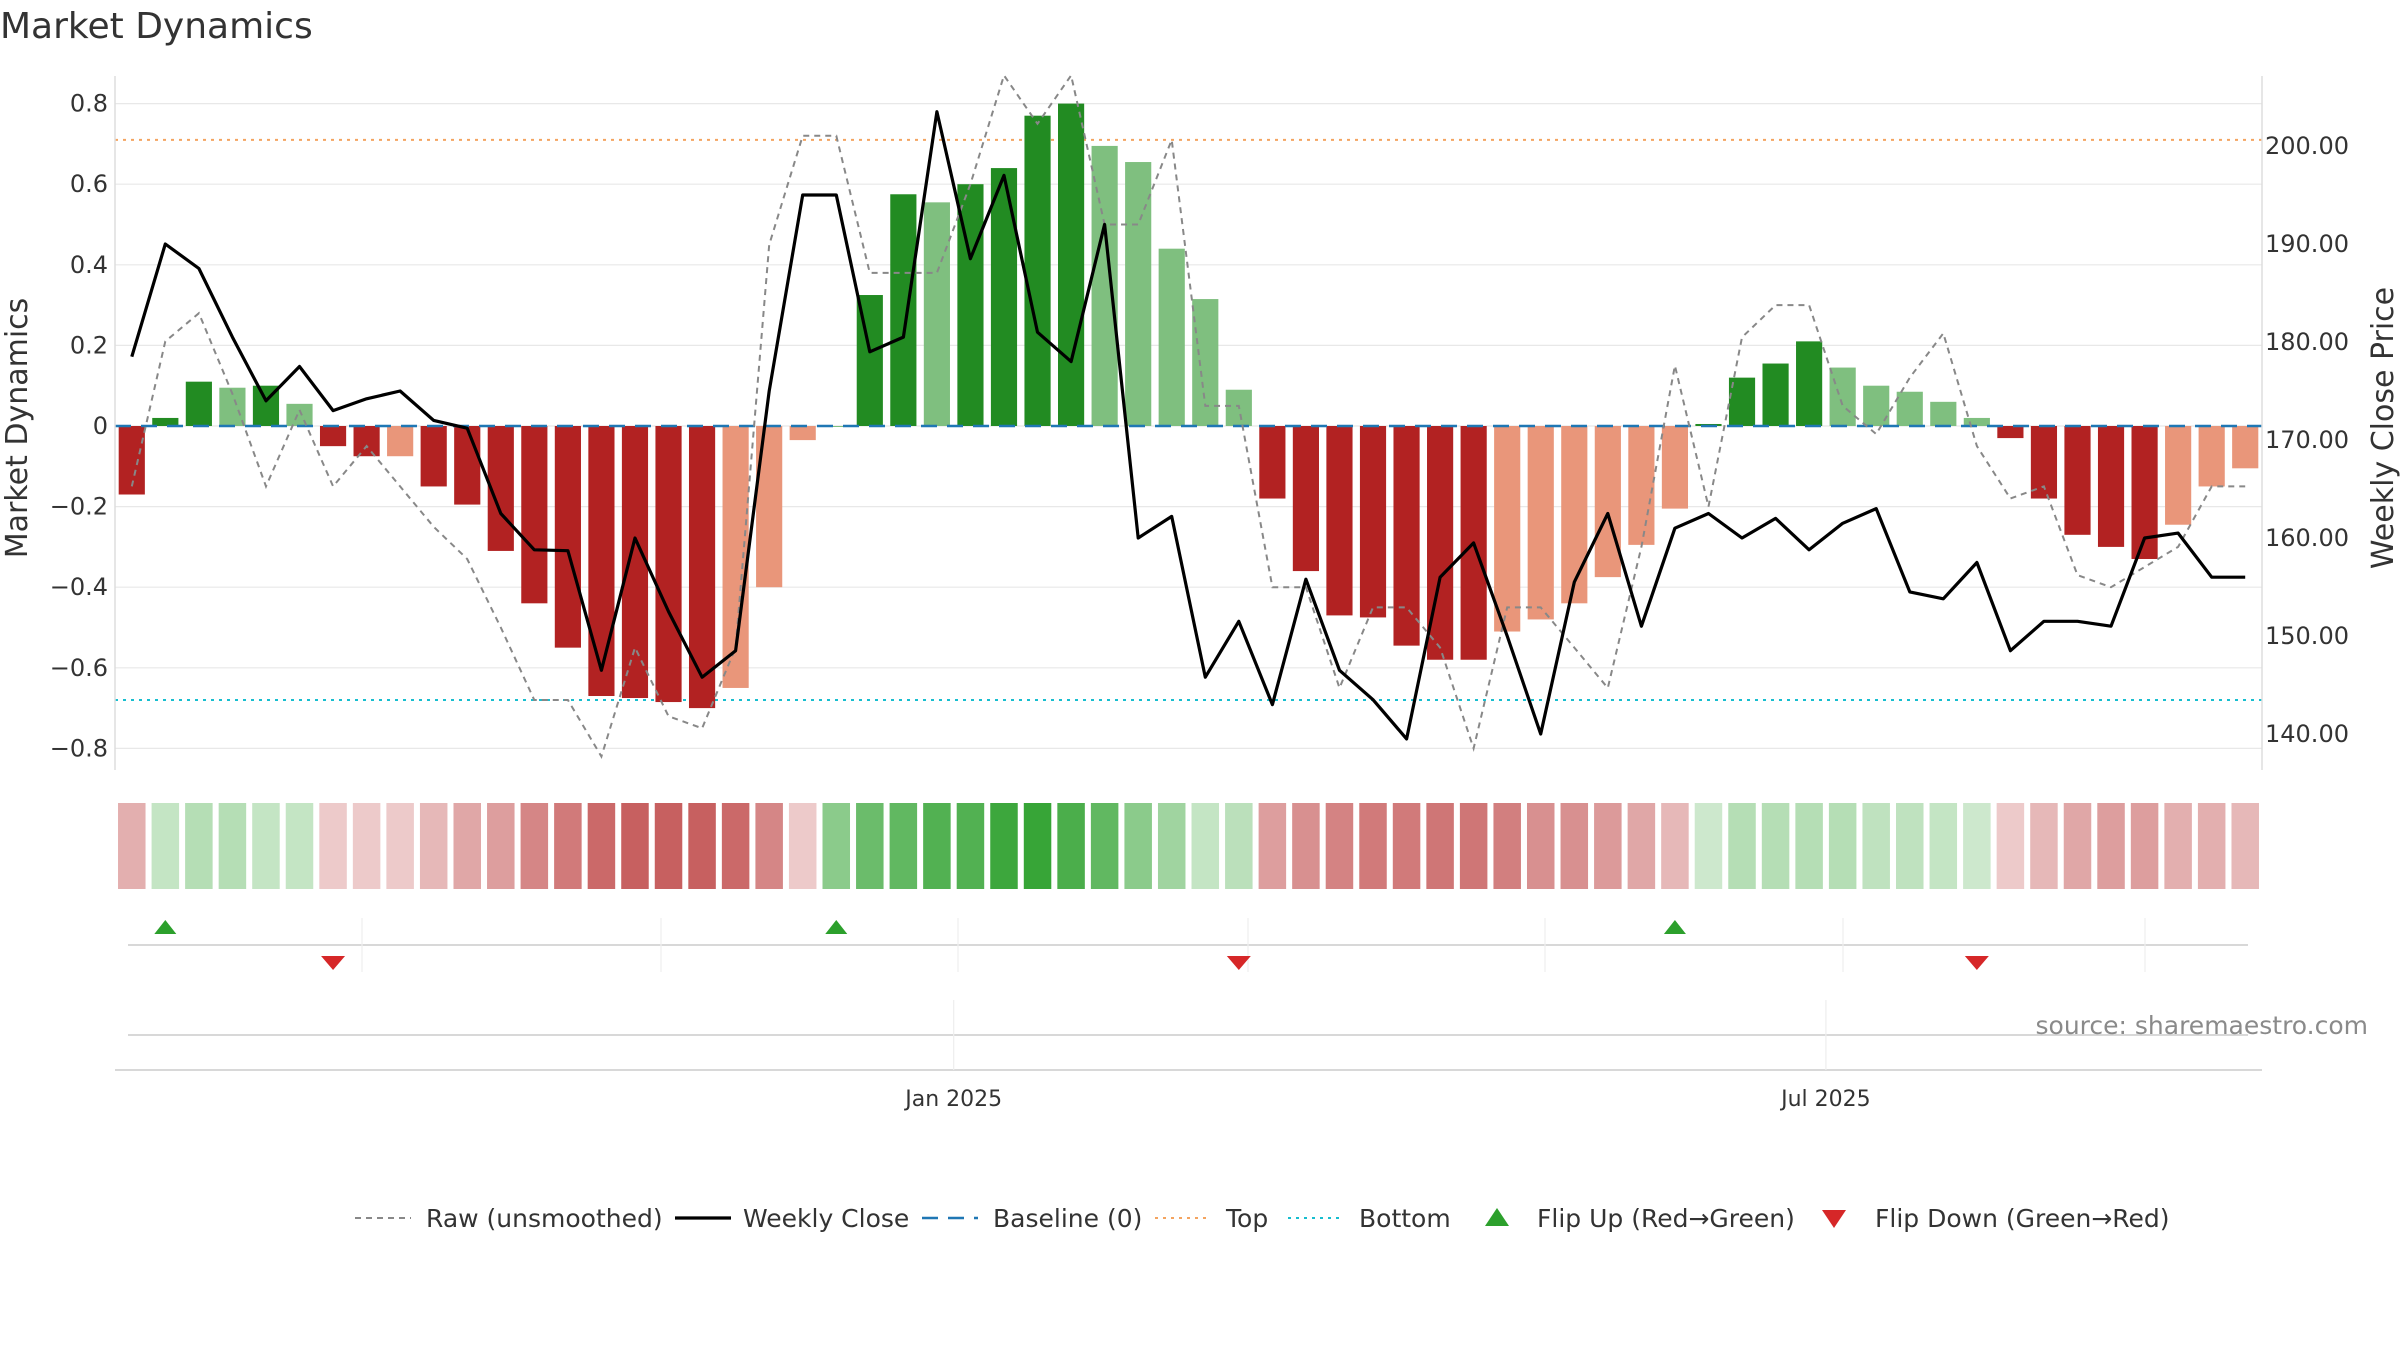  I want to click on green-triangle-up-icon, so click(1497, 1217).